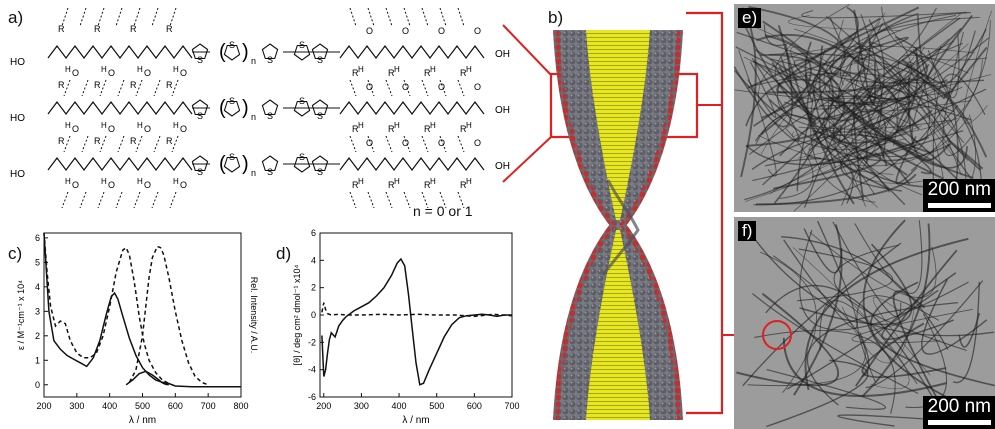 The image size is (995, 429). What do you see at coordinates (253, 61) in the screenshot?
I see `subscript-n: n` at bounding box center [253, 61].